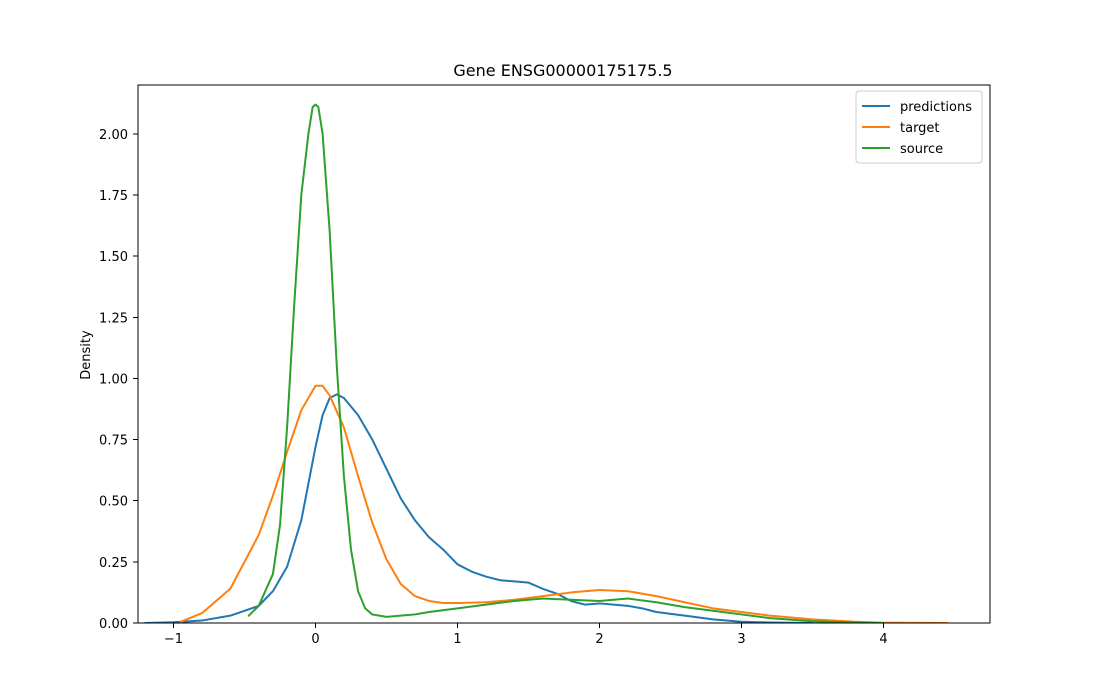  Describe the element at coordinates (86, 355) in the screenshot. I see `y-axis-label: Density` at that location.